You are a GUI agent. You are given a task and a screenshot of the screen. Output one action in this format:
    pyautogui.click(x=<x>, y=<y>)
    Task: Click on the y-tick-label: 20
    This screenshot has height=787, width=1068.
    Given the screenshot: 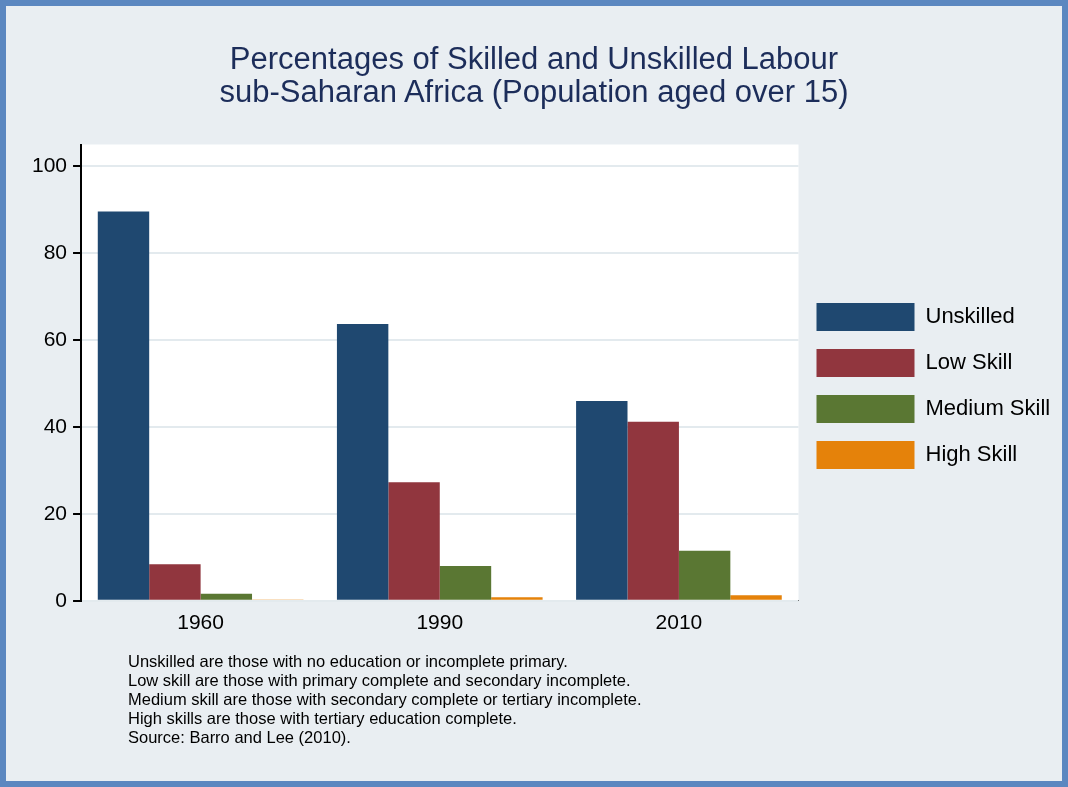 What is the action you would take?
    pyautogui.click(x=55, y=512)
    